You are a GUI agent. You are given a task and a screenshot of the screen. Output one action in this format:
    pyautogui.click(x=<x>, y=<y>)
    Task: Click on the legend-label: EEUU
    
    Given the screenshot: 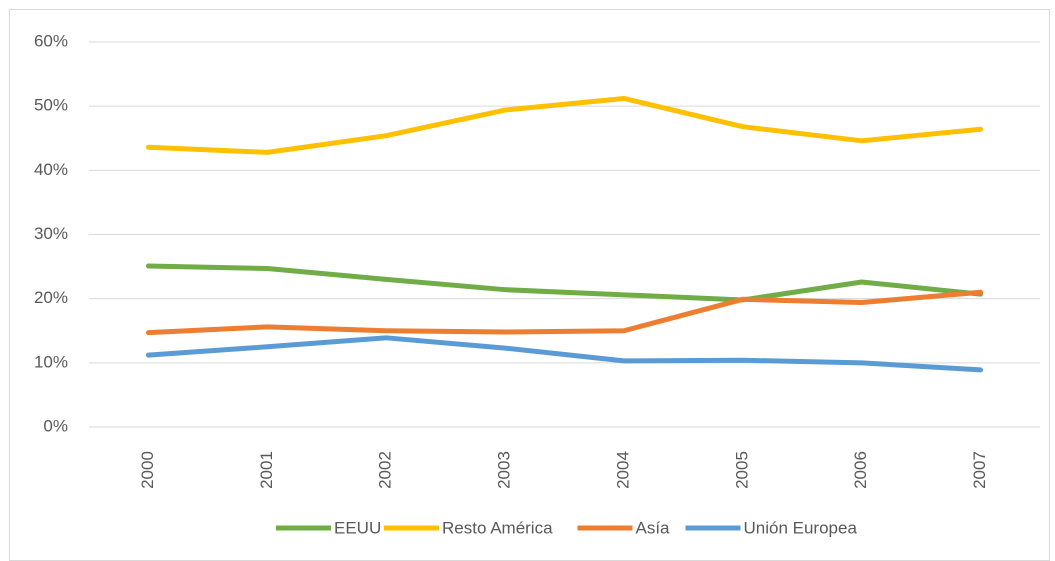 What is the action you would take?
    pyautogui.click(x=357, y=527)
    